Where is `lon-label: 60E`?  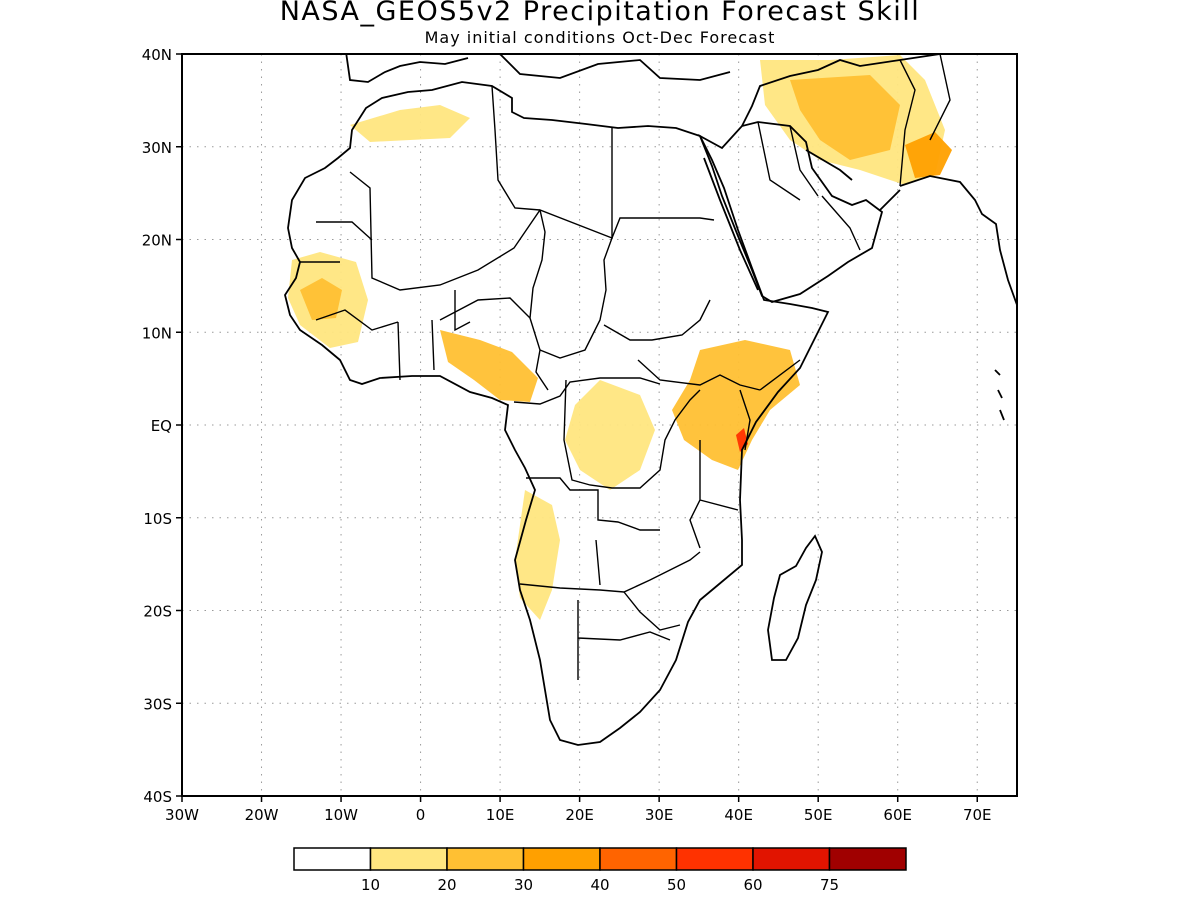 lon-label: 60E is located at coordinates (897, 815).